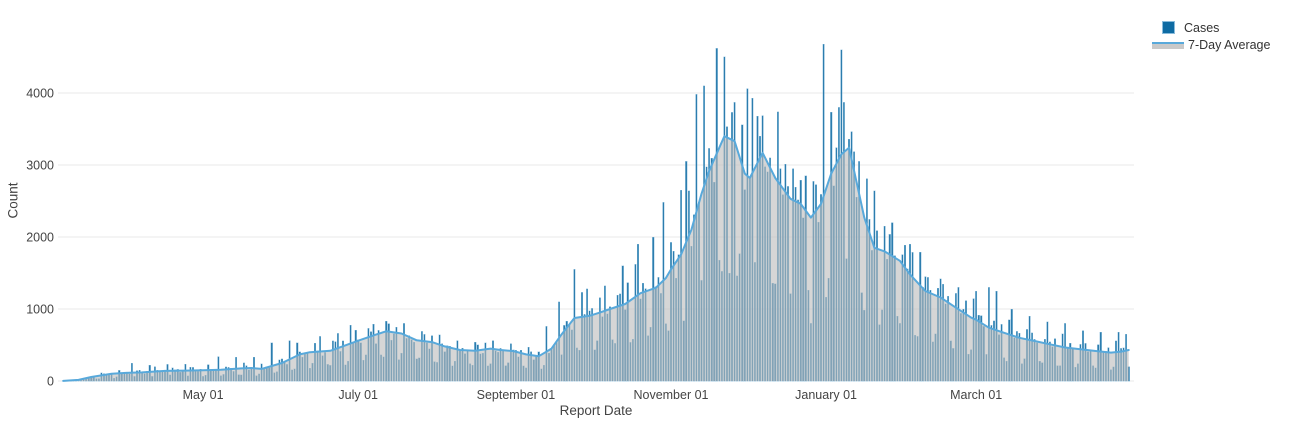 Image resolution: width=1299 pixels, height=421 pixels. What do you see at coordinates (40, 166) in the screenshot?
I see `y-tick-label: 3000` at bounding box center [40, 166].